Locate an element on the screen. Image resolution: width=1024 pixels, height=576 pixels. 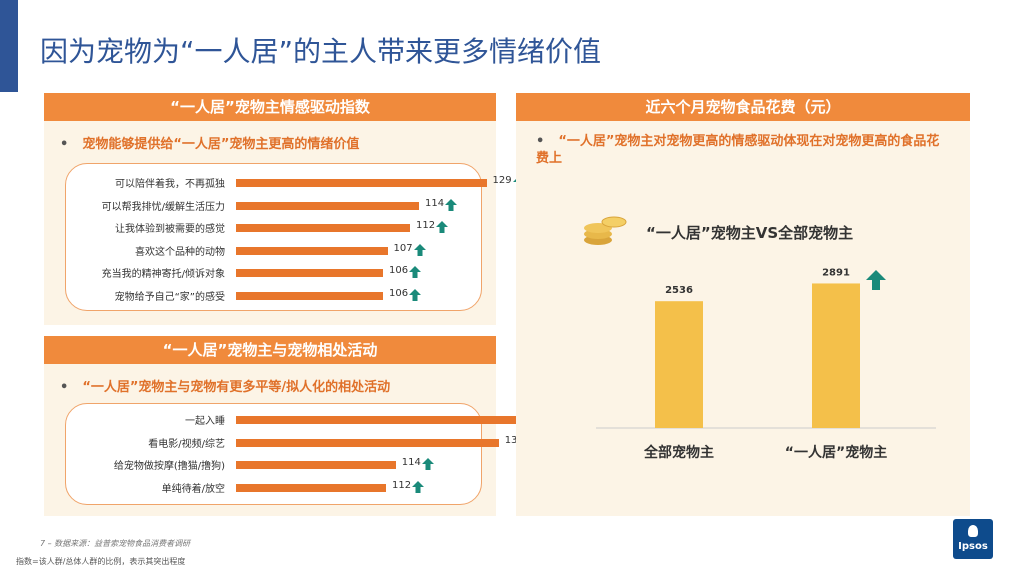
bar-label: 单纯待着/放空 is located at coordinates (193, 489).